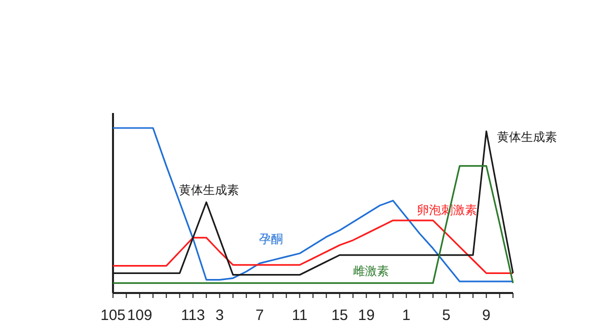 This screenshot has width=610, height=324. Describe the element at coordinates (113, 315) in the screenshot. I see `x-tick-label: 105` at that location.